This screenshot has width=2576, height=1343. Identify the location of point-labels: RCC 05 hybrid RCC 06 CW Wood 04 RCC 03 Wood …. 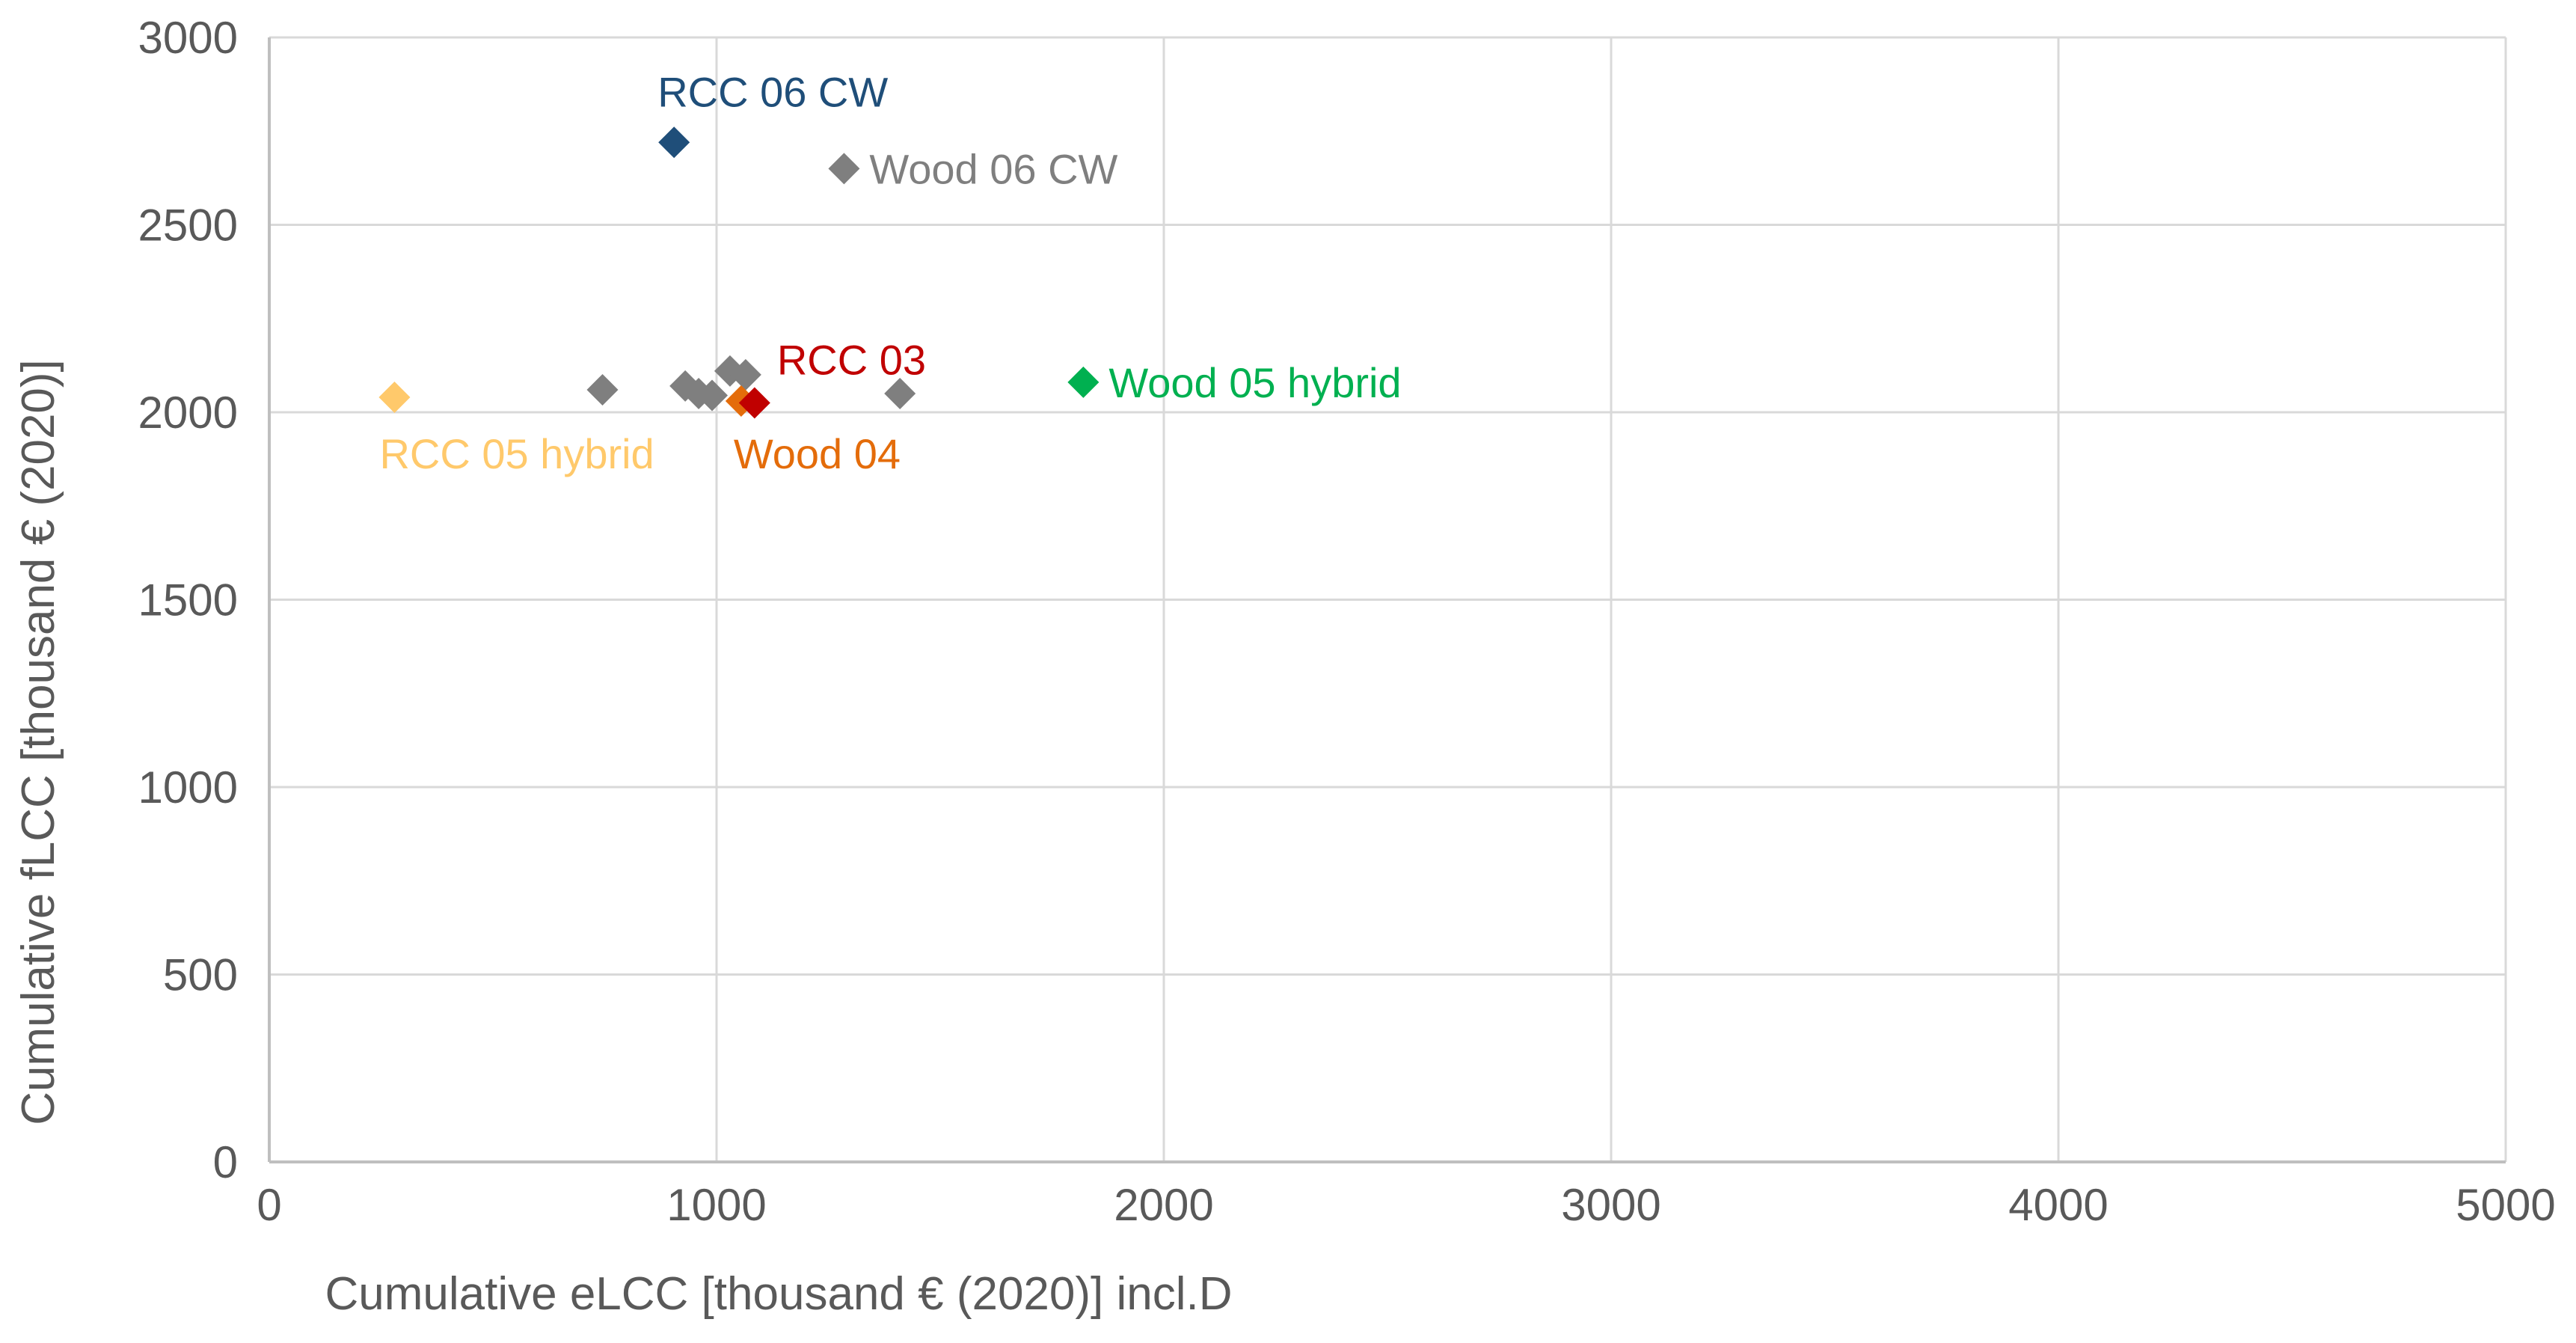
(890, 272).